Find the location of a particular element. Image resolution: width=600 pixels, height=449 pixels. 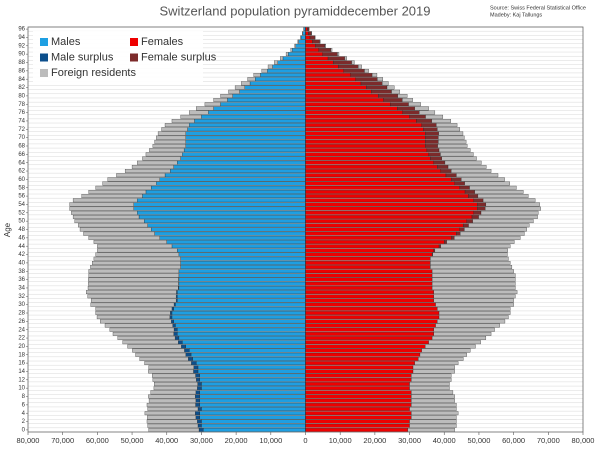

y-tick-label: 22 is located at coordinates (21, 339).